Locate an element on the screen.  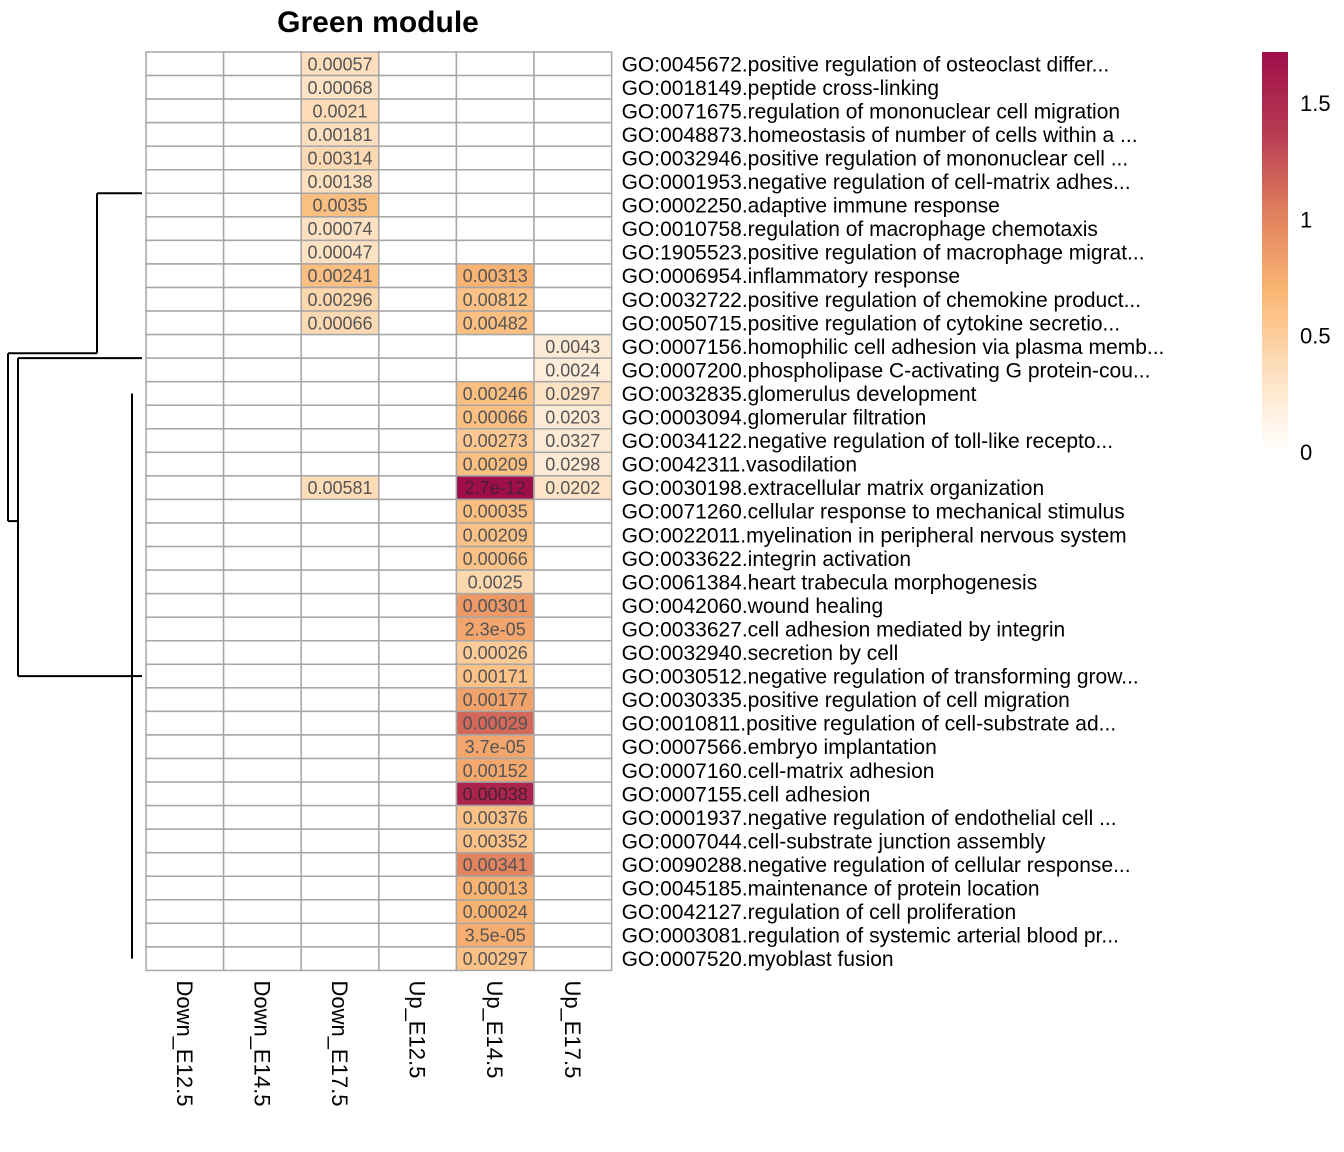
column-label: Up_E12.5 is located at coordinates (417, 1029).